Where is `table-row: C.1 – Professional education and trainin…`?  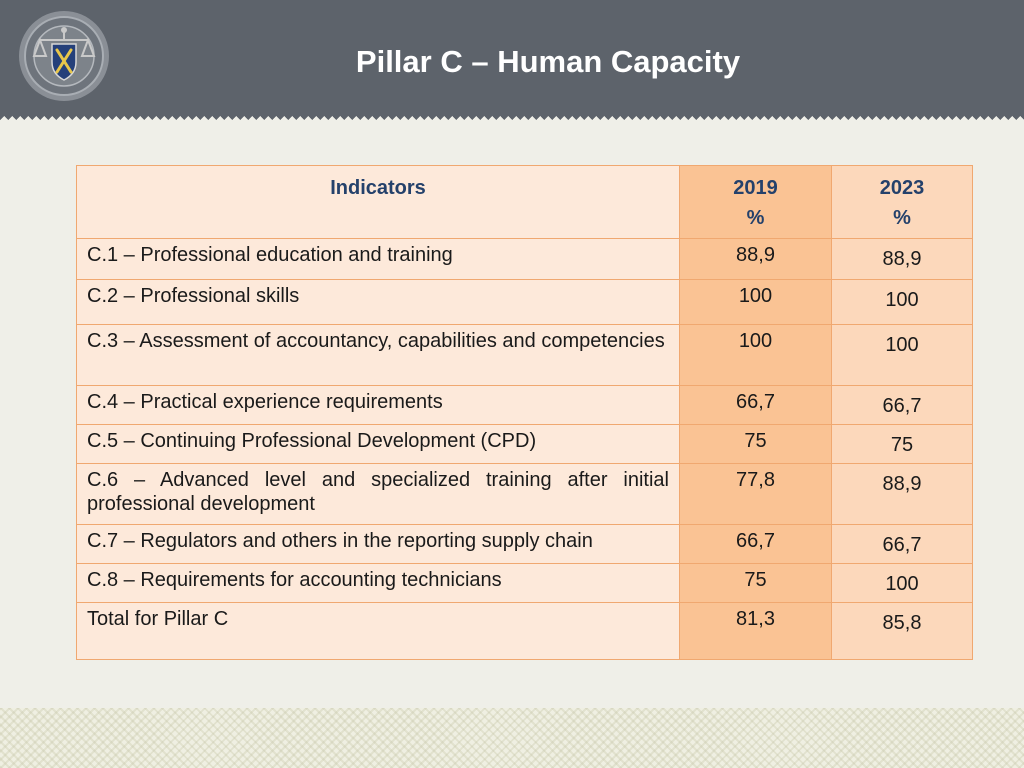 table-row: C.1 – Professional education and trainin… is located at coordinates (524, 259).